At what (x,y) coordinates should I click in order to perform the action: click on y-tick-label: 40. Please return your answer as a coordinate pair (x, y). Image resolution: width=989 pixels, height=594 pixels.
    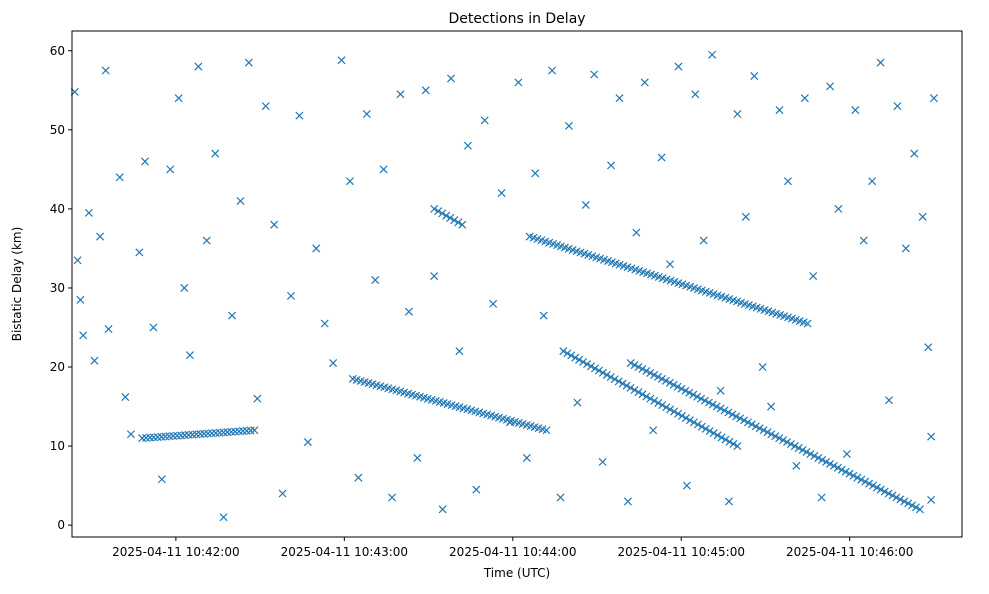
    Looking at the image, I should click on (57, 209).